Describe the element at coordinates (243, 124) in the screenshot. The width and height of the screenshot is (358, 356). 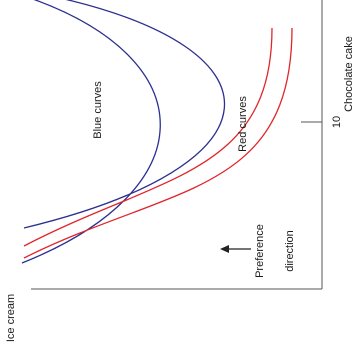
I see `red-curves-label: Red curves` at that location.